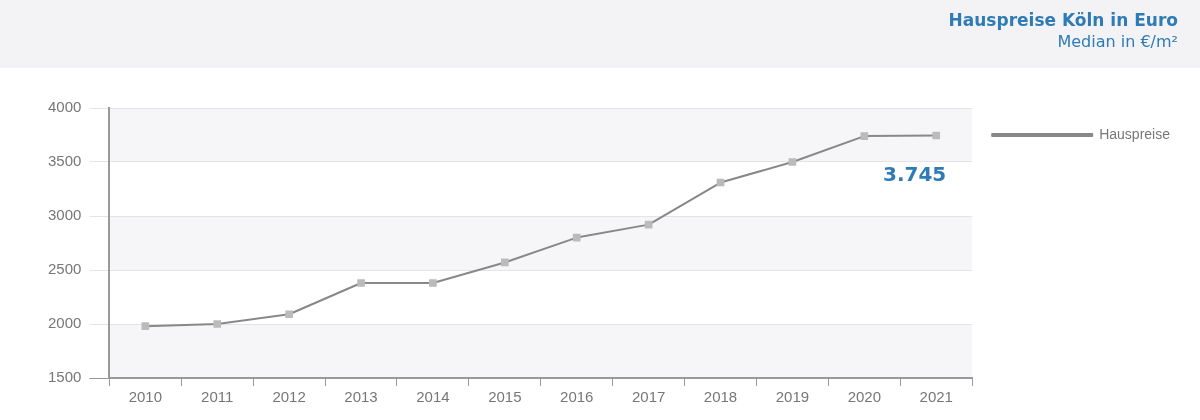 This screenshot has width=1200, height=420. What do you see at coordinates (792, 397) in the screenshot?
I see `x-tick-label: 2019` at bounding box center [792, 397].